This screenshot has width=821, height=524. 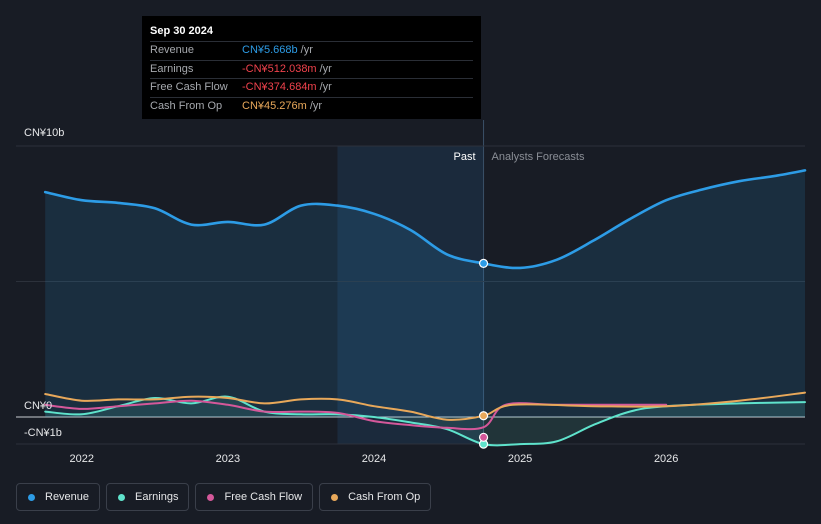 I want to click on cash-from-op-line, so click(x=425, y=406).